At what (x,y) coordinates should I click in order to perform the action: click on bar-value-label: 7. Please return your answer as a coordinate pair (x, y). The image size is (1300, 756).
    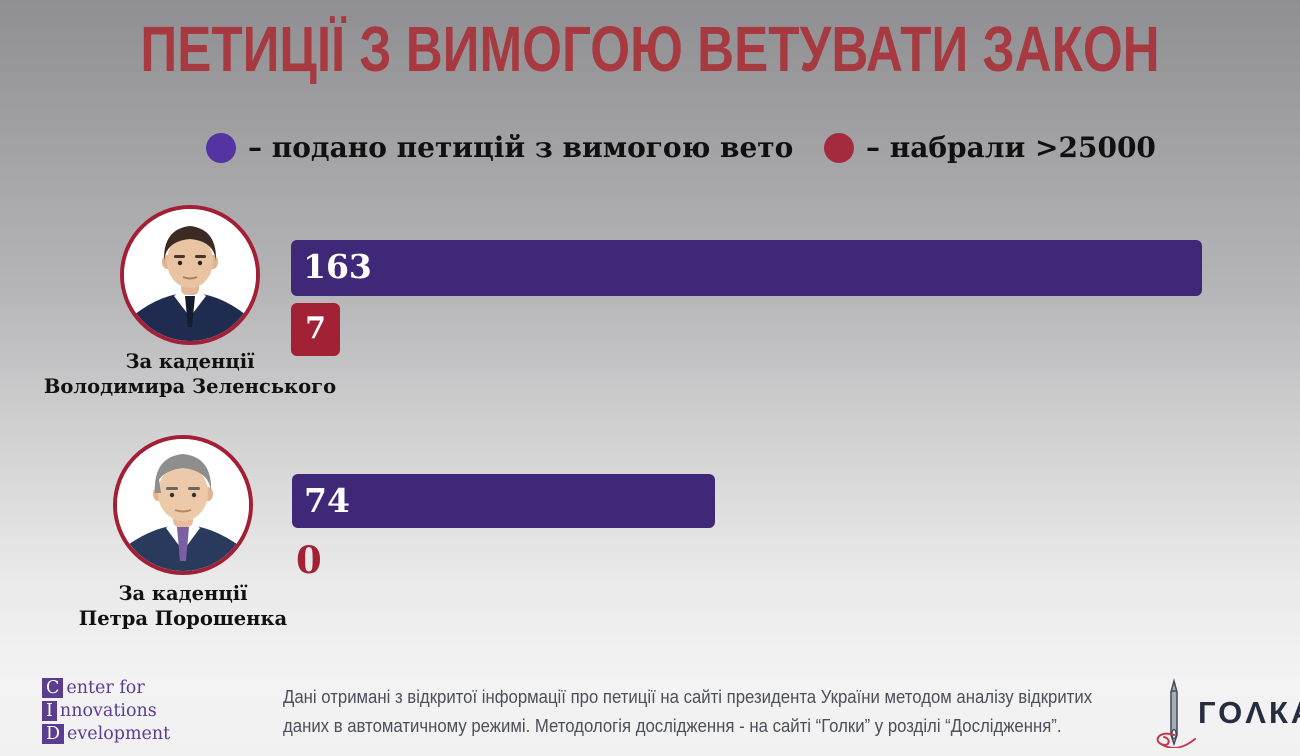
    Looking at the image, I should click on (315, 328).